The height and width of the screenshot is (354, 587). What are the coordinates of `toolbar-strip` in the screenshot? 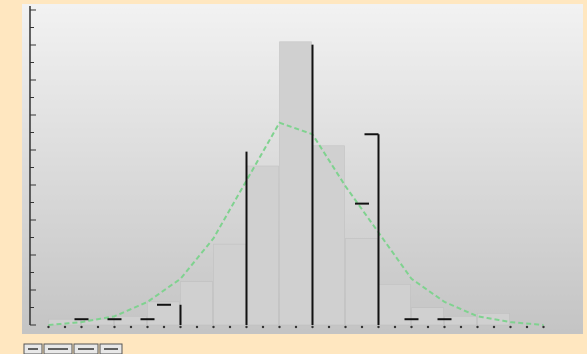 It's located at (304, 344).